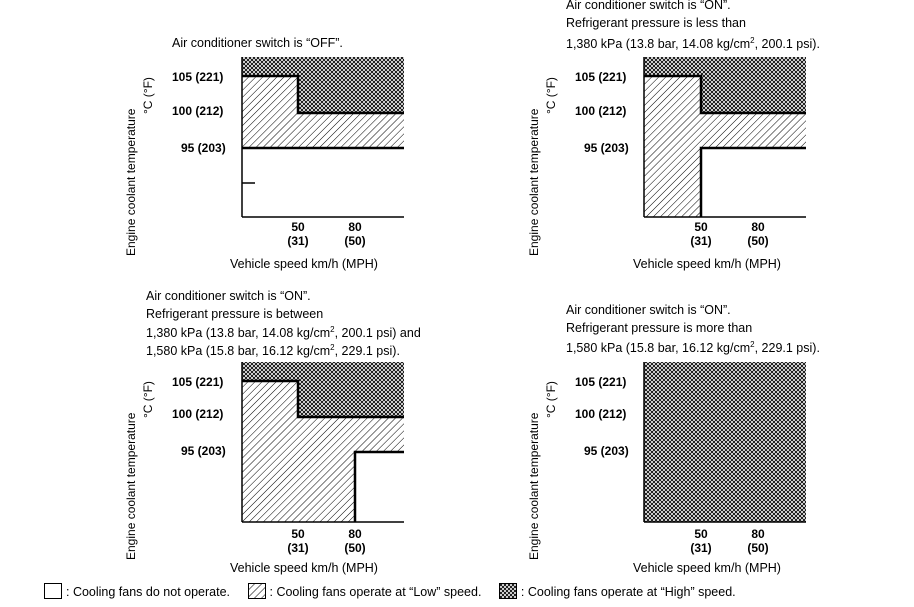  I want to click on chart-ac-off, so click(322, 137).